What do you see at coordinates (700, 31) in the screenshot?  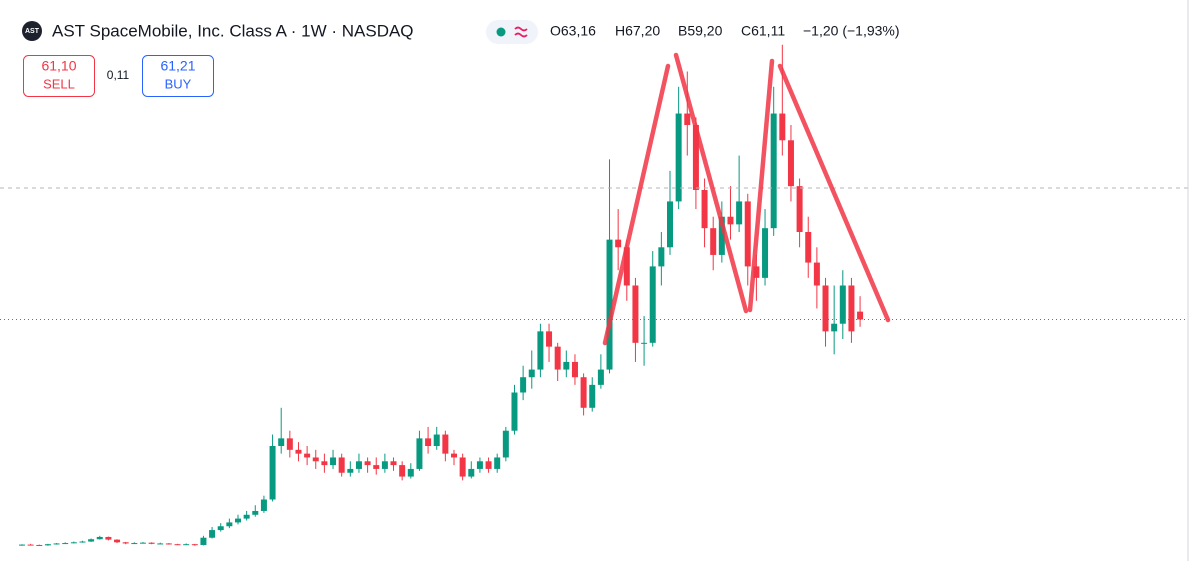 I see `ohlc-low: B59,20` at bounding box center [700, 31].